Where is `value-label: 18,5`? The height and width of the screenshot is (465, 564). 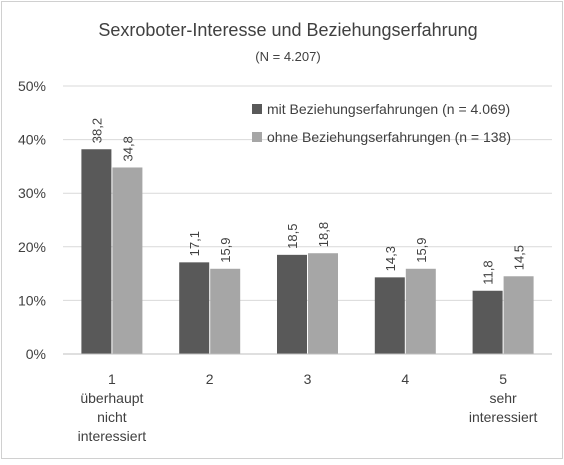
value-label: 18,5 is located at coordinates (292, 236).